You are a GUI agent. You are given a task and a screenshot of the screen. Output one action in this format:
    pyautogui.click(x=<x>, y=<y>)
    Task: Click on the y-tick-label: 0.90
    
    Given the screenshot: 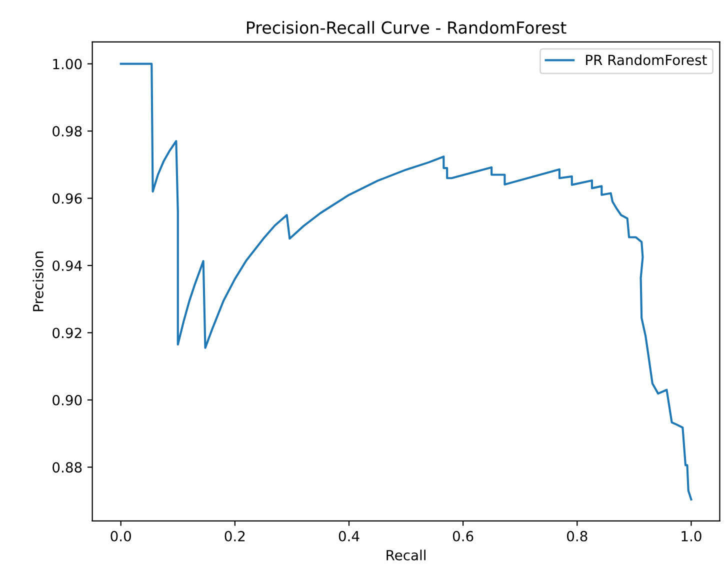 What is the action you would take?
    pyautogui.click(x=67, y=400)
    